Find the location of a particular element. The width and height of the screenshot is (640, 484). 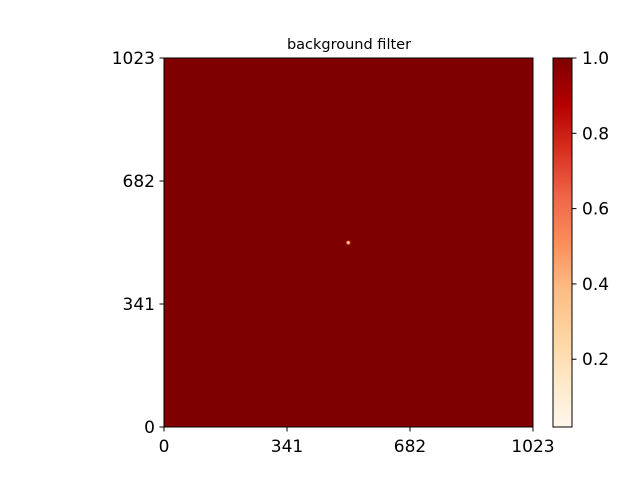

x-tick-label: 682 is located at coordinates (410, 447).